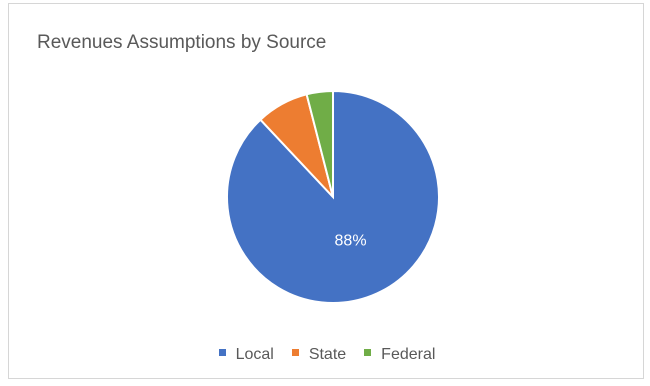 This screenshot has height=386, width=650. I want to click on pie-slice-federal, so click(319, 143).